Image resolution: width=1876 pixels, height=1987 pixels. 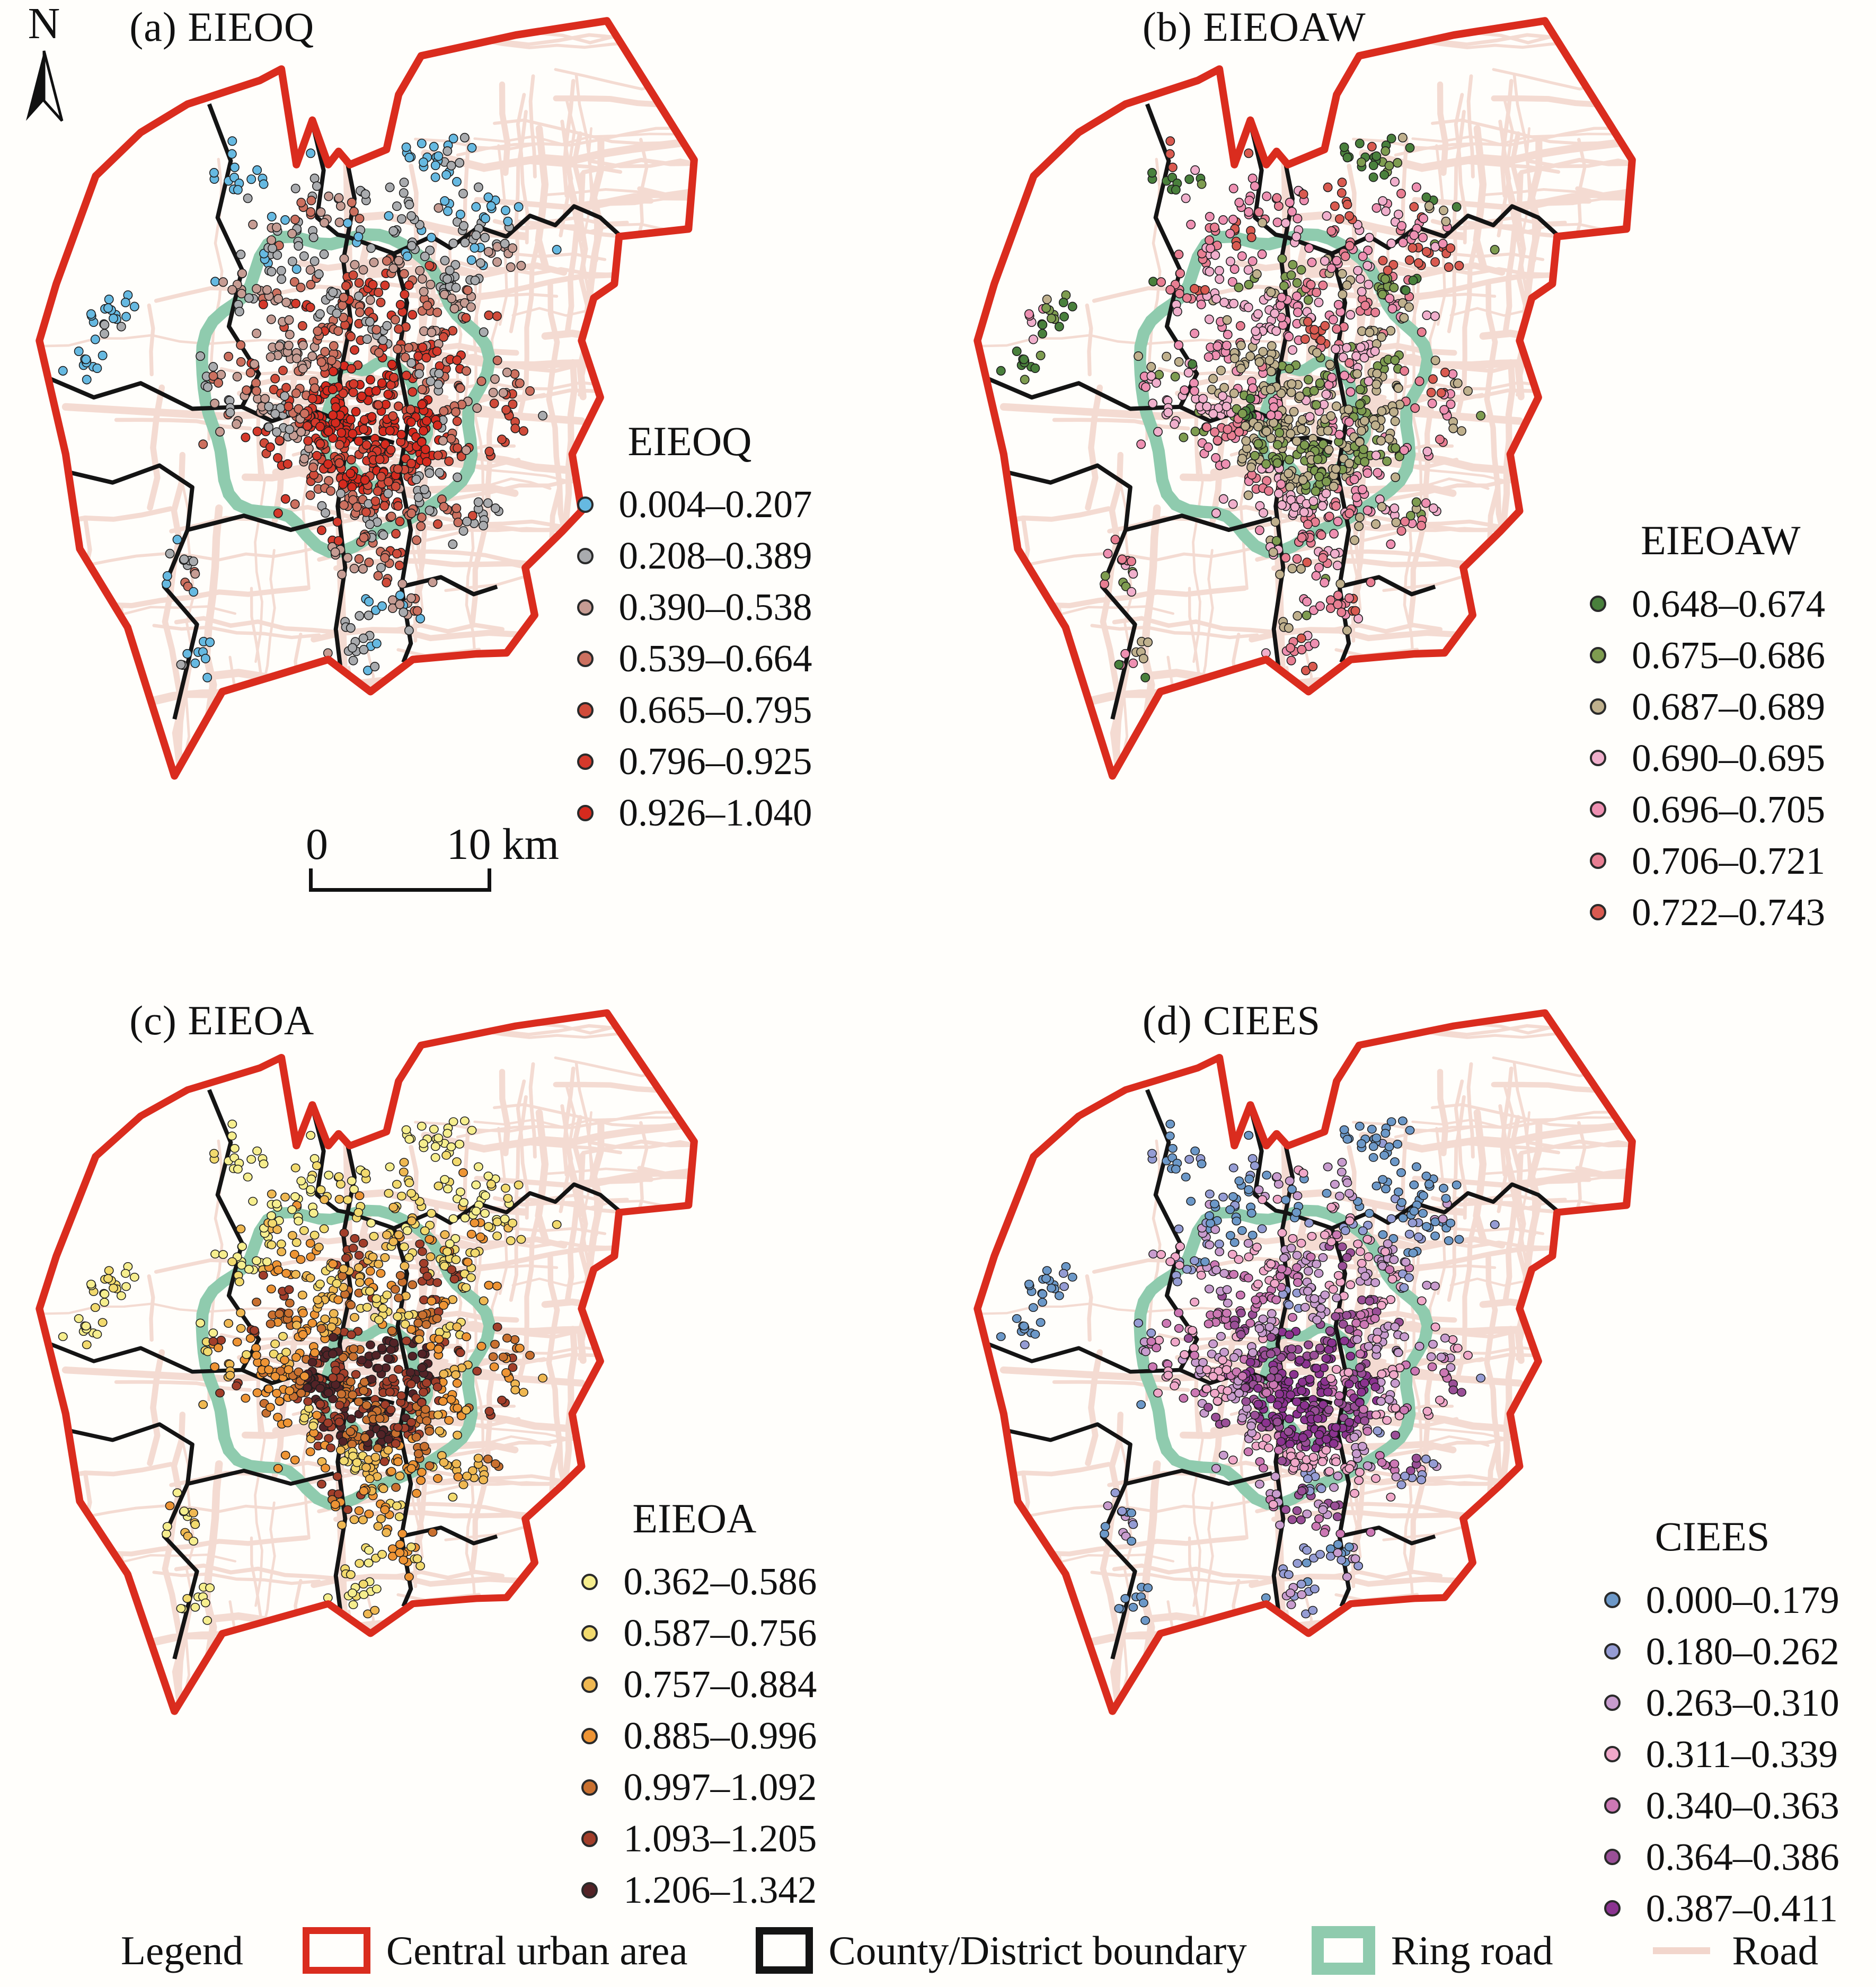 I want to click on legend-class-label: 0.340–0.363, so click(x=1742, y=1806).